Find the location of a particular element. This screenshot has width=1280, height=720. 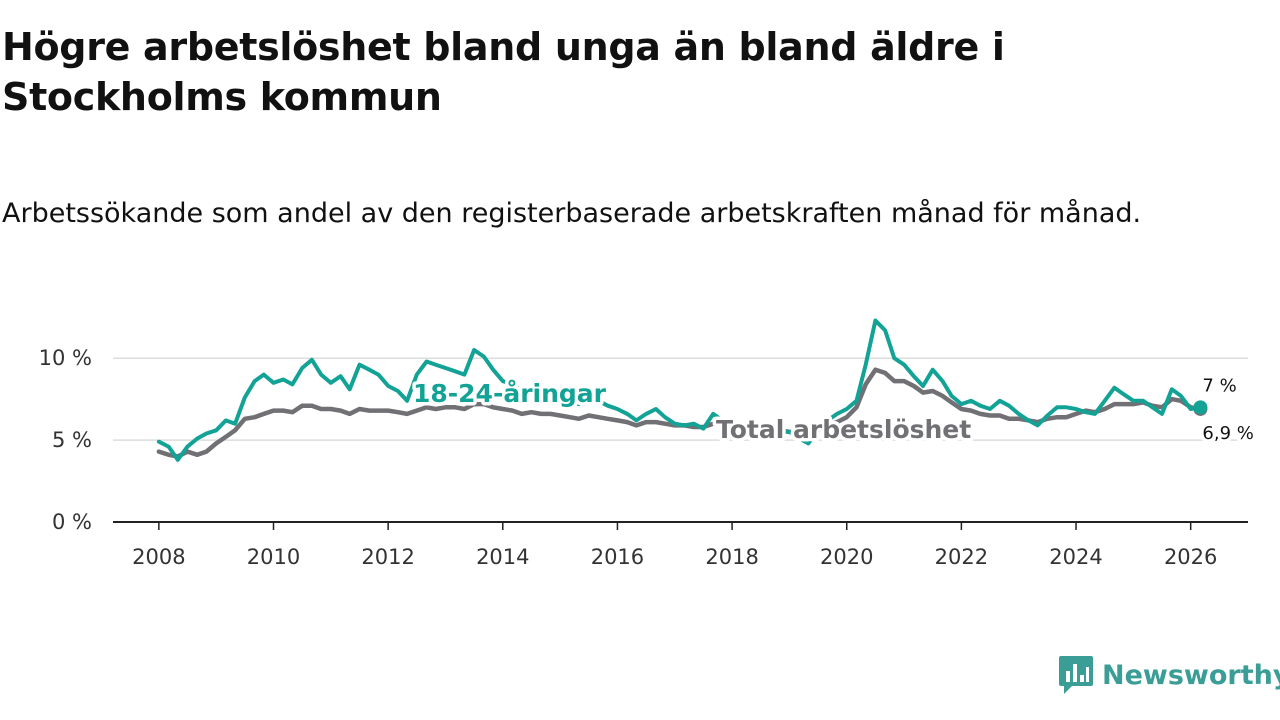

end-marker-youth is located at coordinates (1200, 407).